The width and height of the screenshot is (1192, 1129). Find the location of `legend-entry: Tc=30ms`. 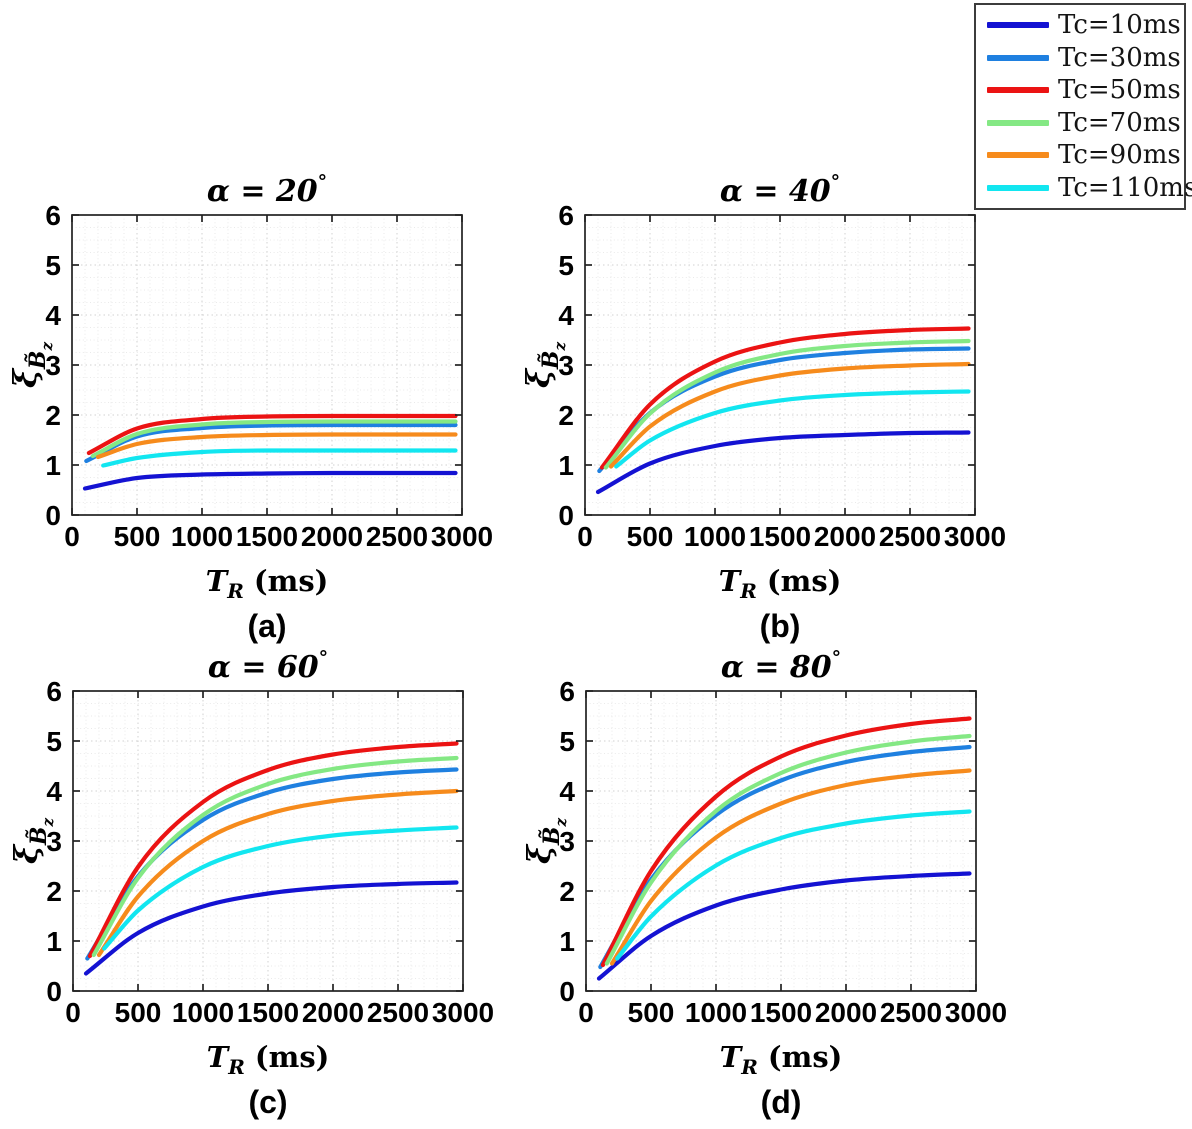

legend-entry: Tc=30ms is located at coordinates (1080, 57).